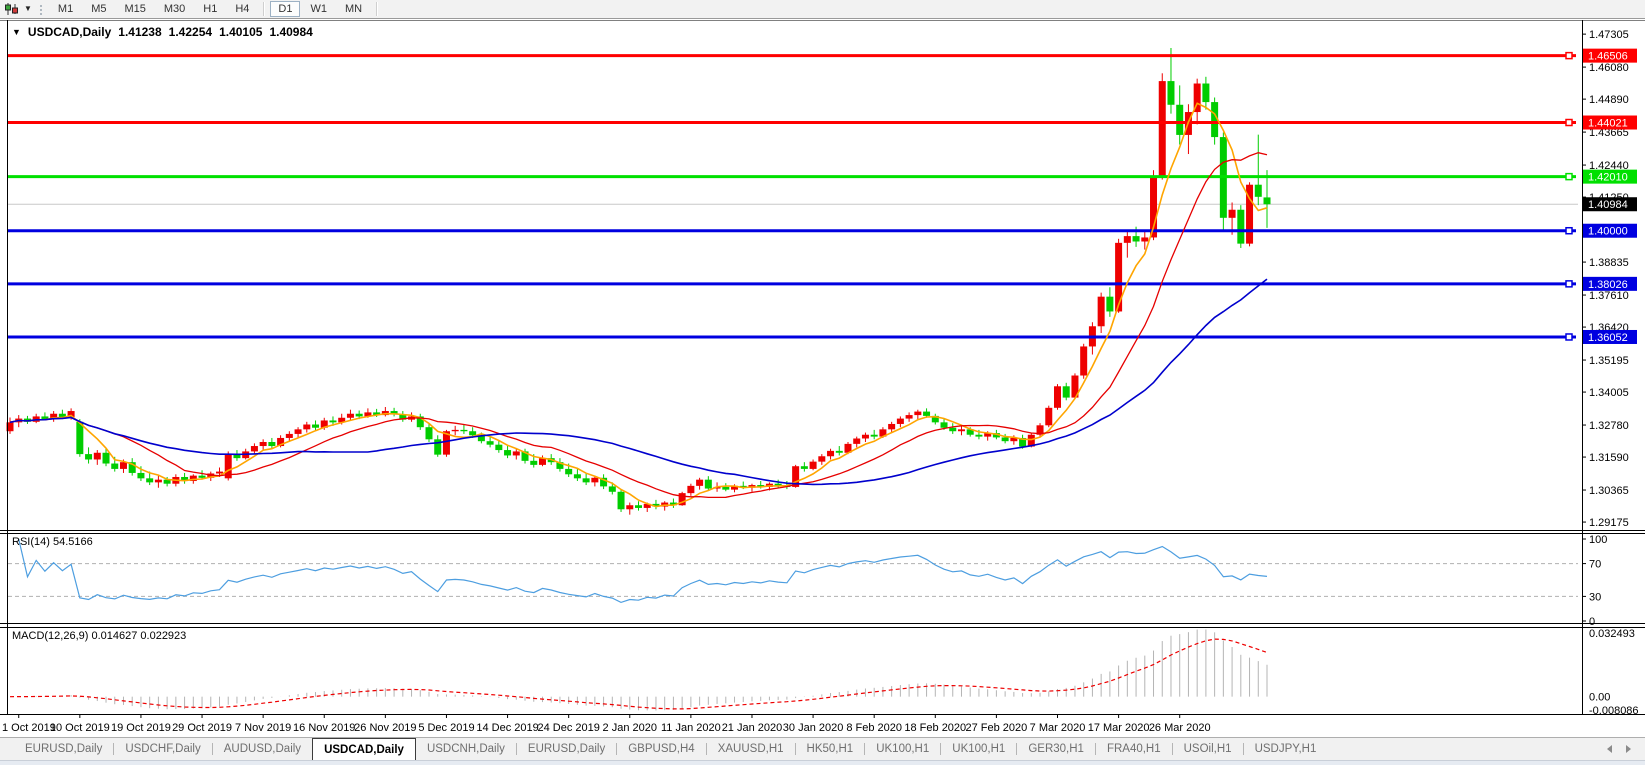  Describe the element at coordinates (1133, 749) in the screenshot. I see `tab-fra40-h1: FRA40,H1` at that location.